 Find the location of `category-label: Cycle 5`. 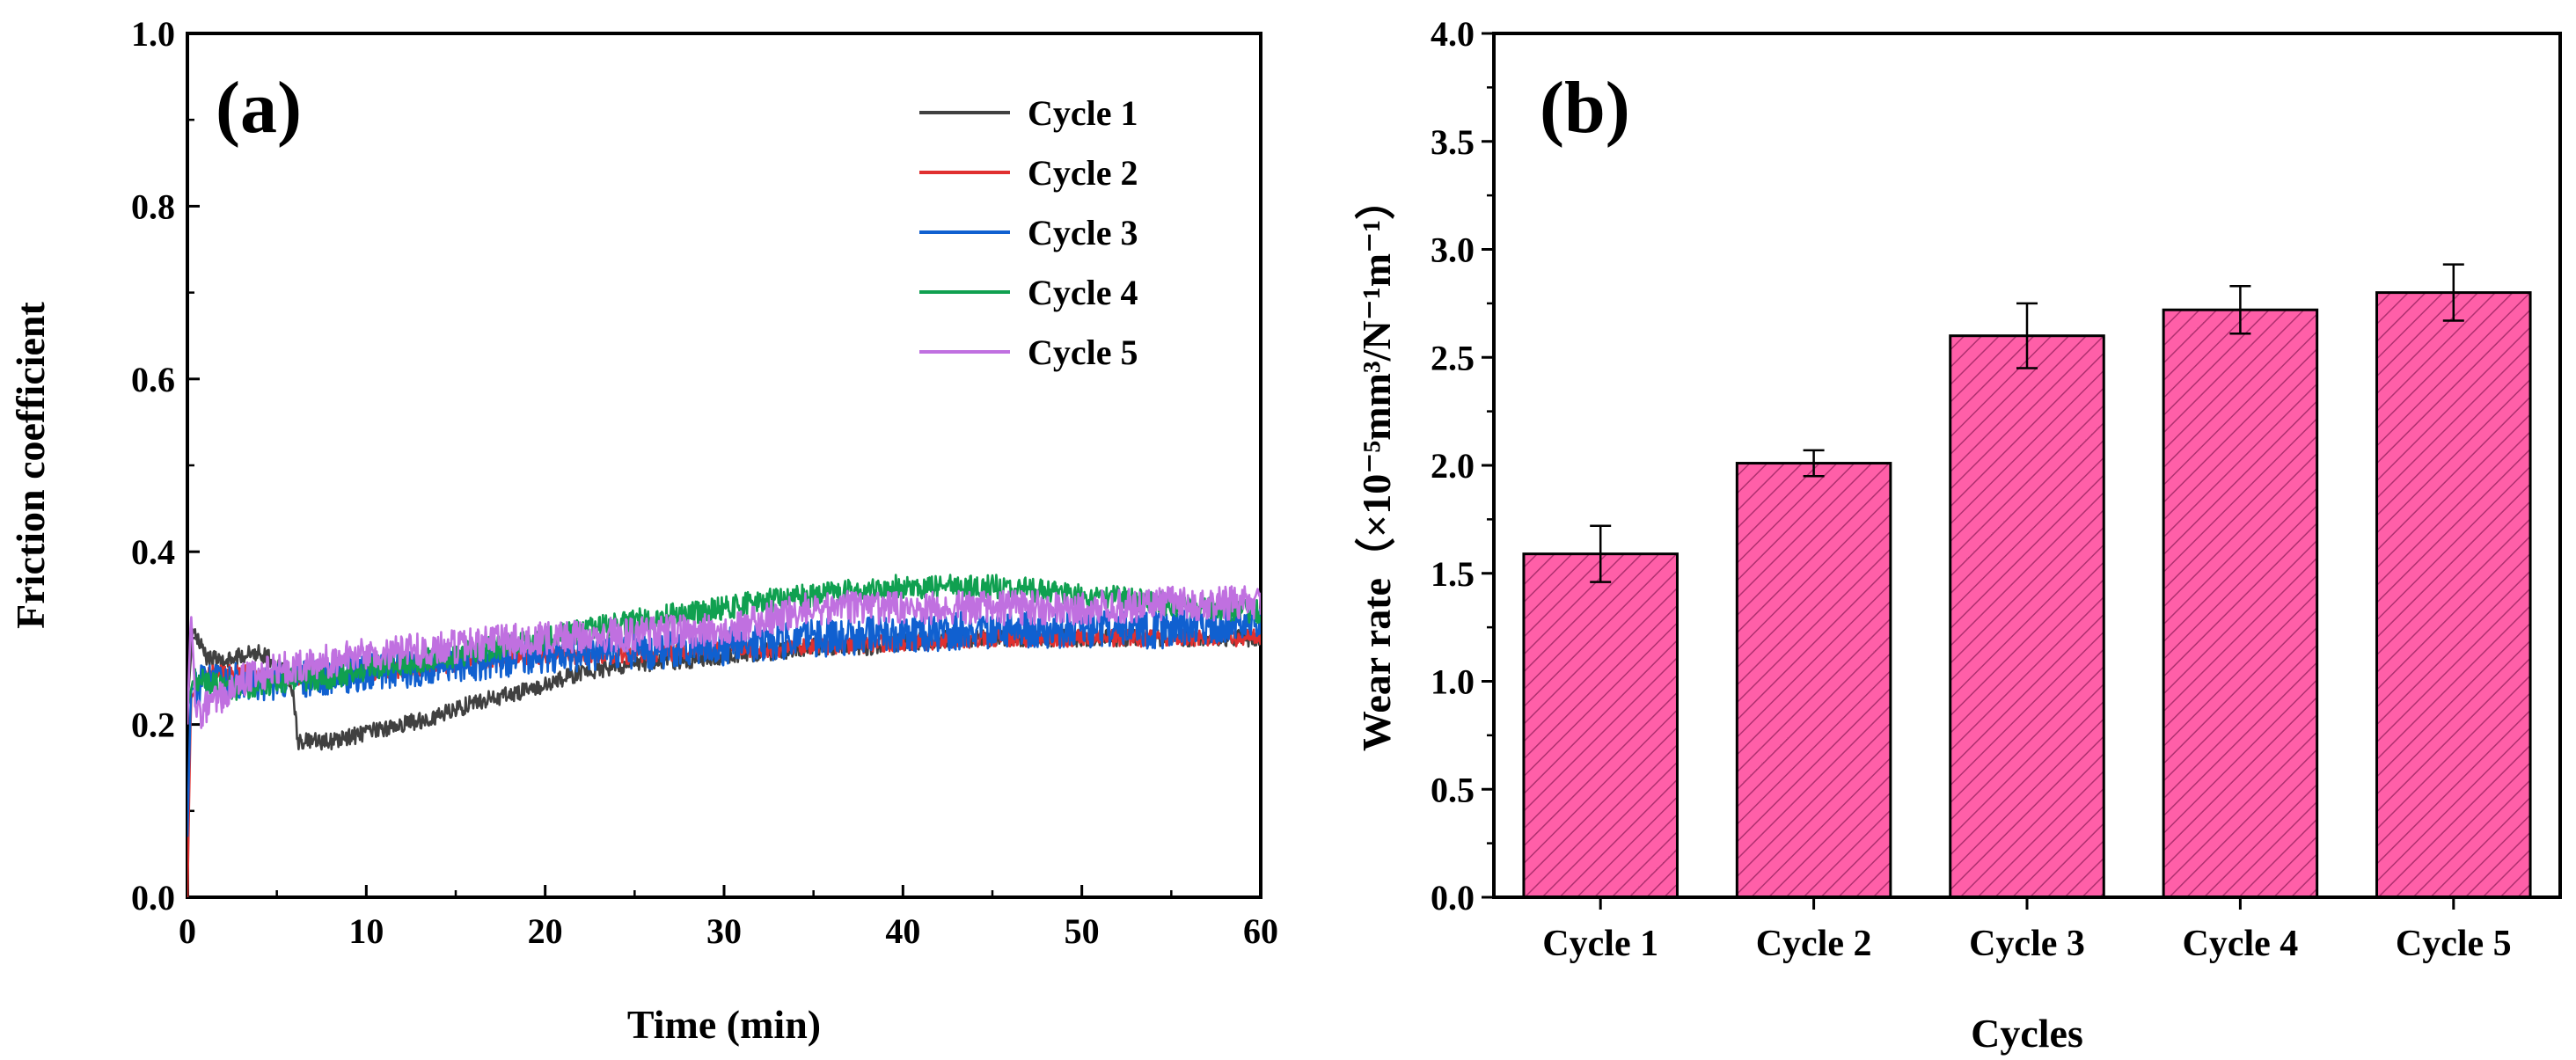

category-label: Cycle 5 is located at coordinates (2454, 944).